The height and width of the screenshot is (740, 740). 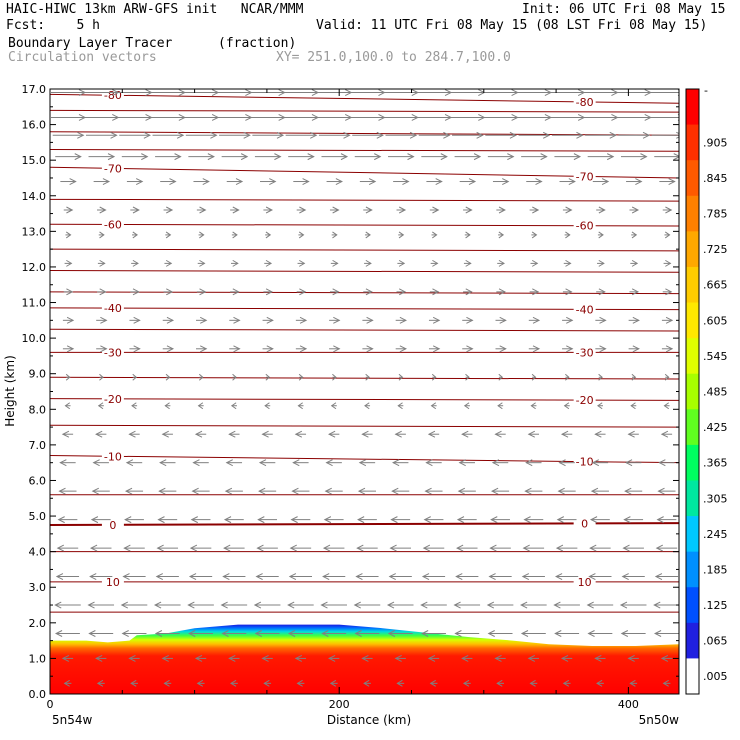 I want to click on y-tick-label: 3.0, so click(x=38, y=587).